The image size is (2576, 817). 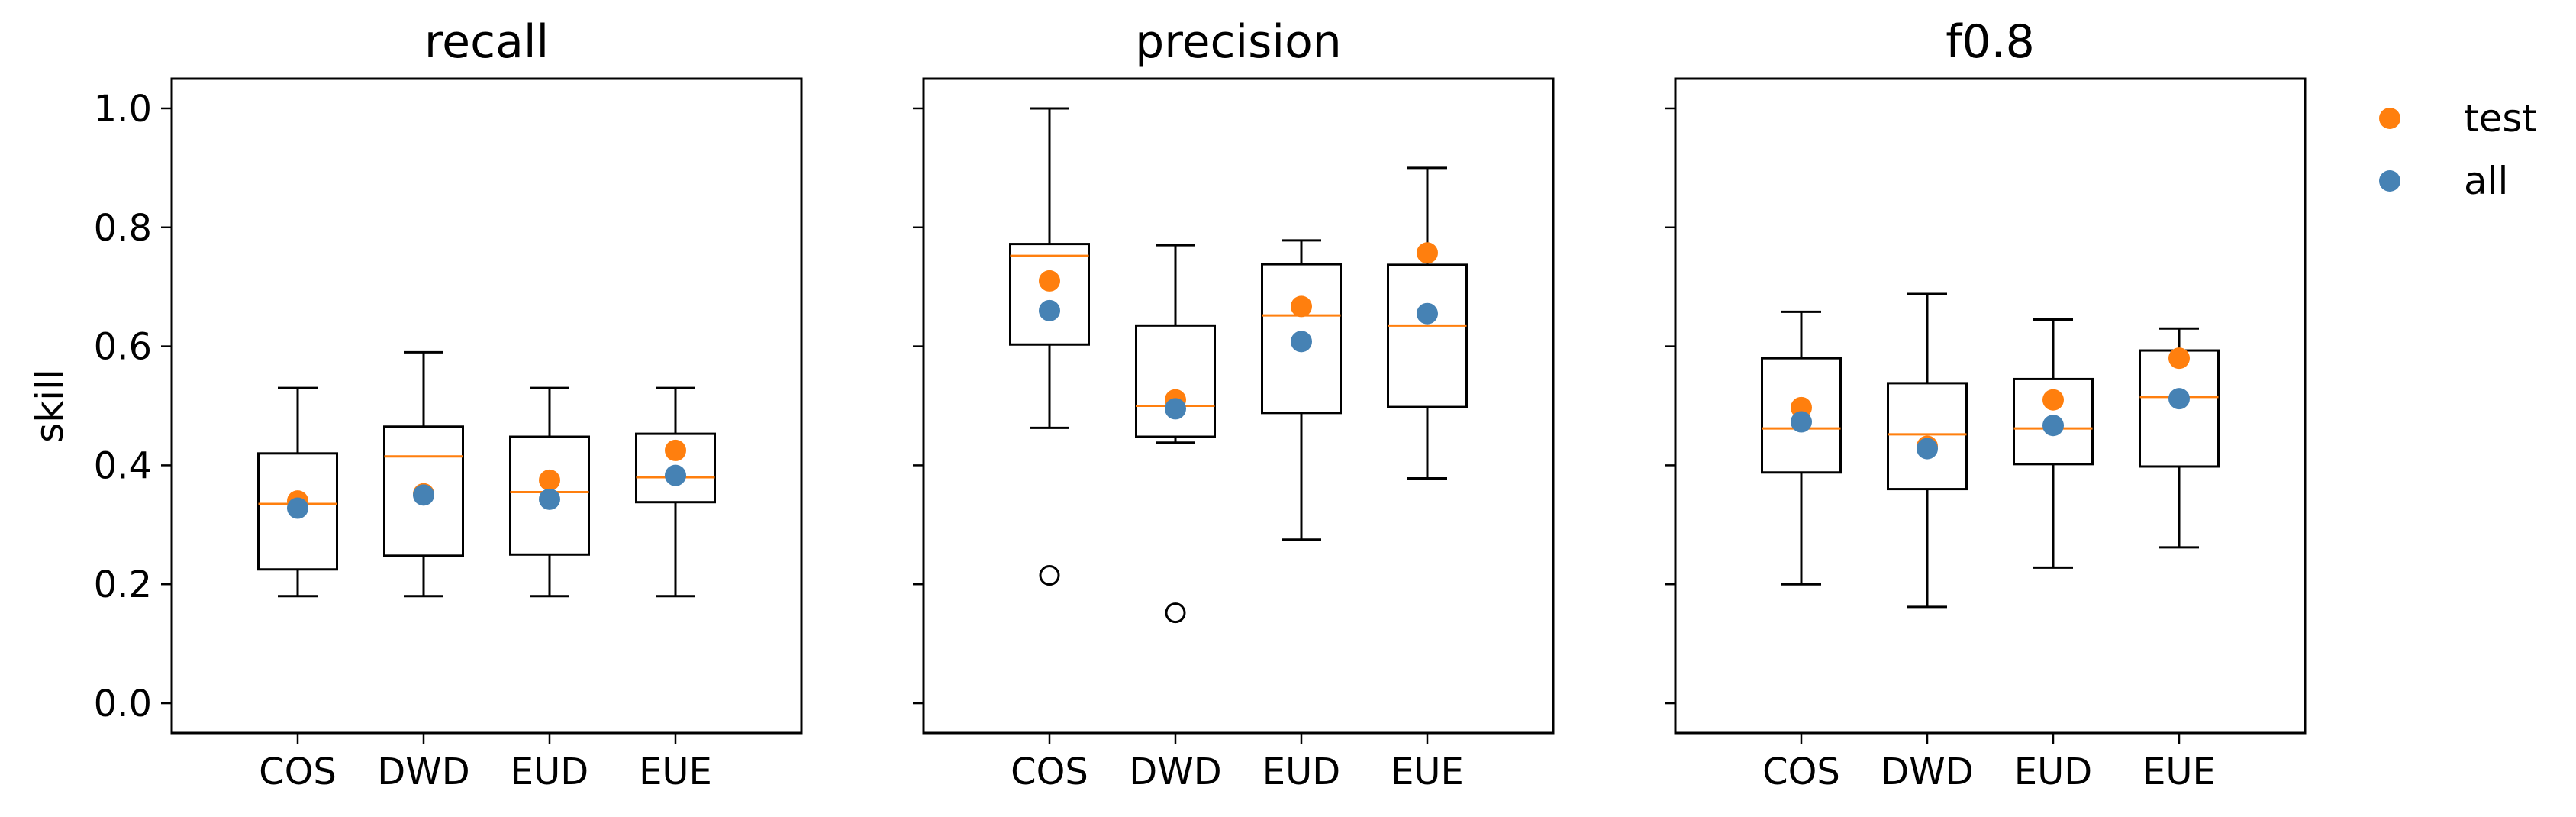 I want to click on legend-marker-test, so click(x=2389, y=118).